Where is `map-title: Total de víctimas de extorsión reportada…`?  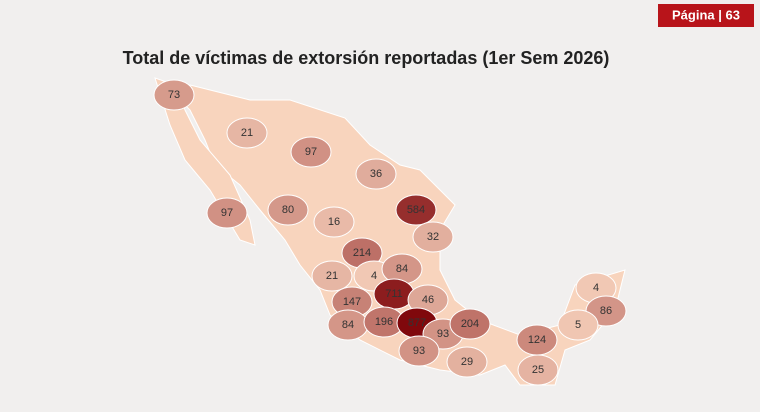 map-title: Total de víctimas de extorsión reportada… is located at coordinates (366, 58).